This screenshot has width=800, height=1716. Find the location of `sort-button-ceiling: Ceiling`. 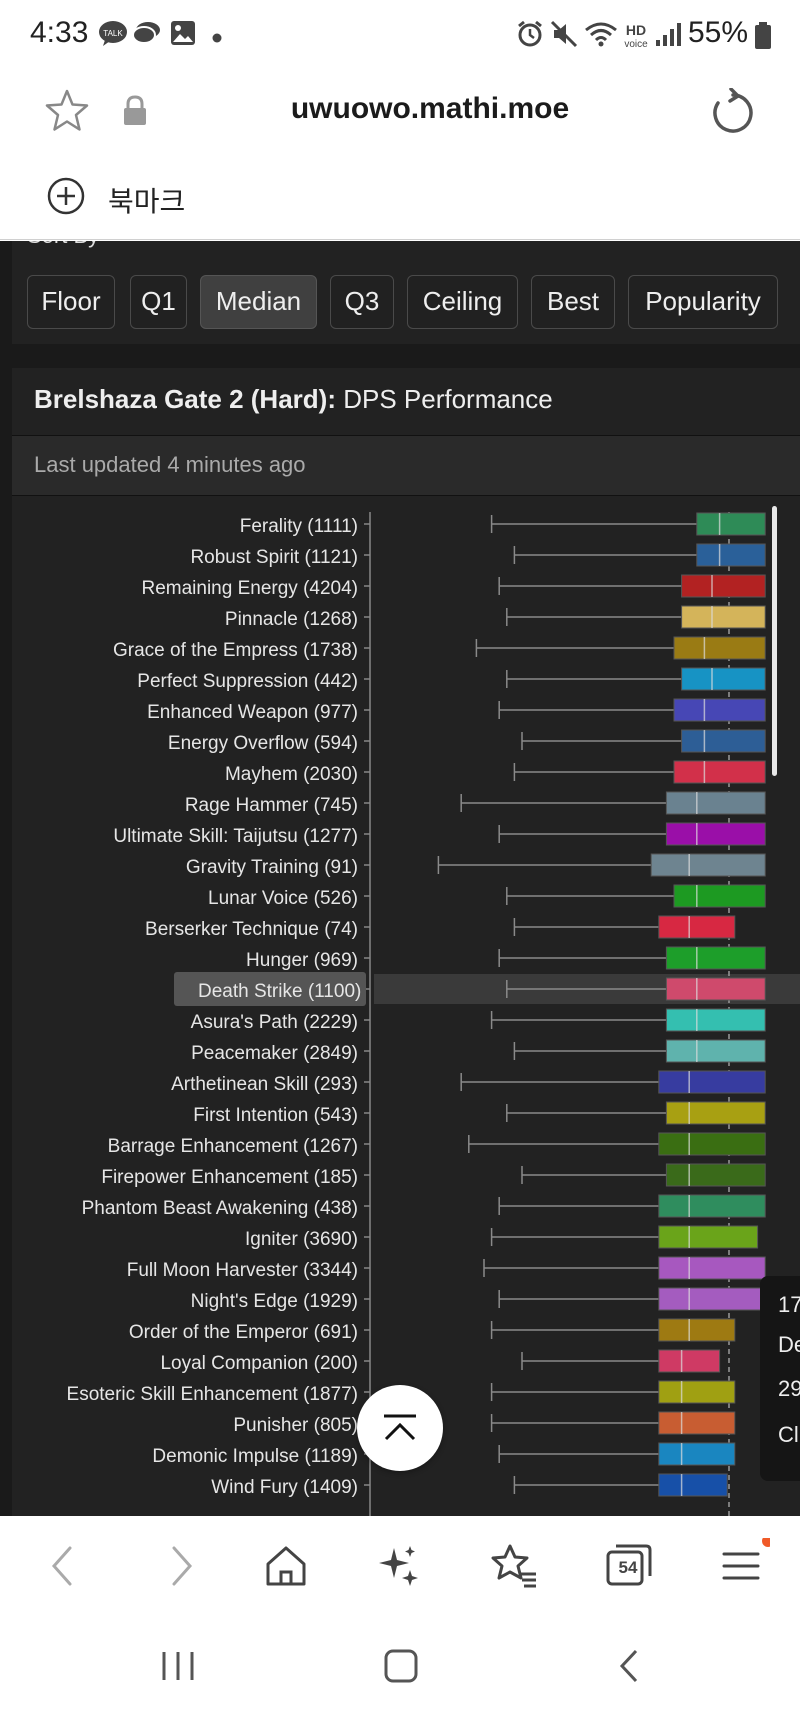

sort-button-ceiling: Ceiling is located at coordinates (462, 302).